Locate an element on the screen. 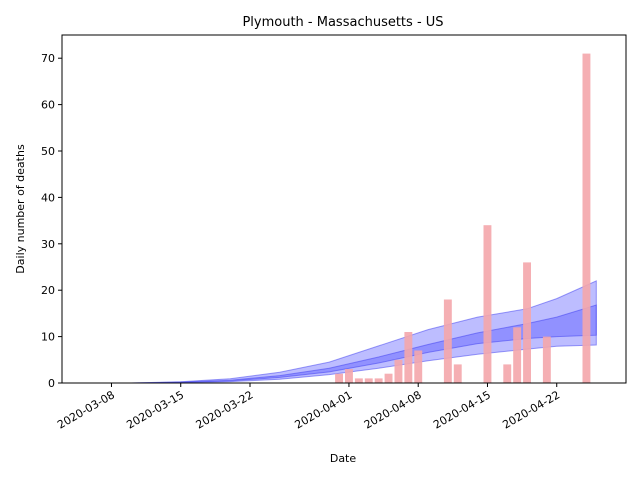 Image resolution: width=640 pixels, height=480 pixels. y-tick-label: 30 is located at coordinates (48, 244).